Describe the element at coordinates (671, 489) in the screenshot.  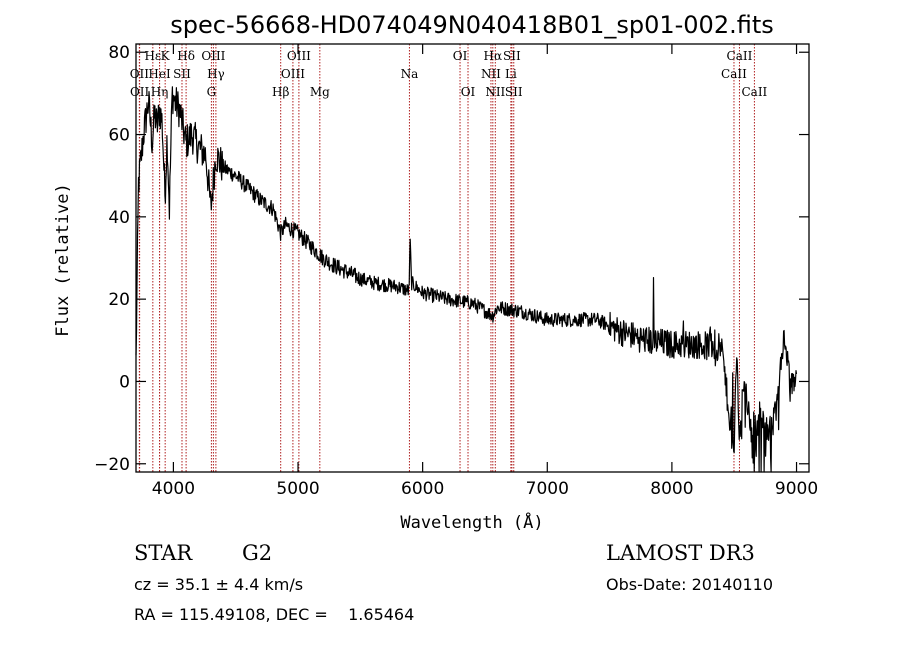
I see `x-tick-label: 8000` at that location.